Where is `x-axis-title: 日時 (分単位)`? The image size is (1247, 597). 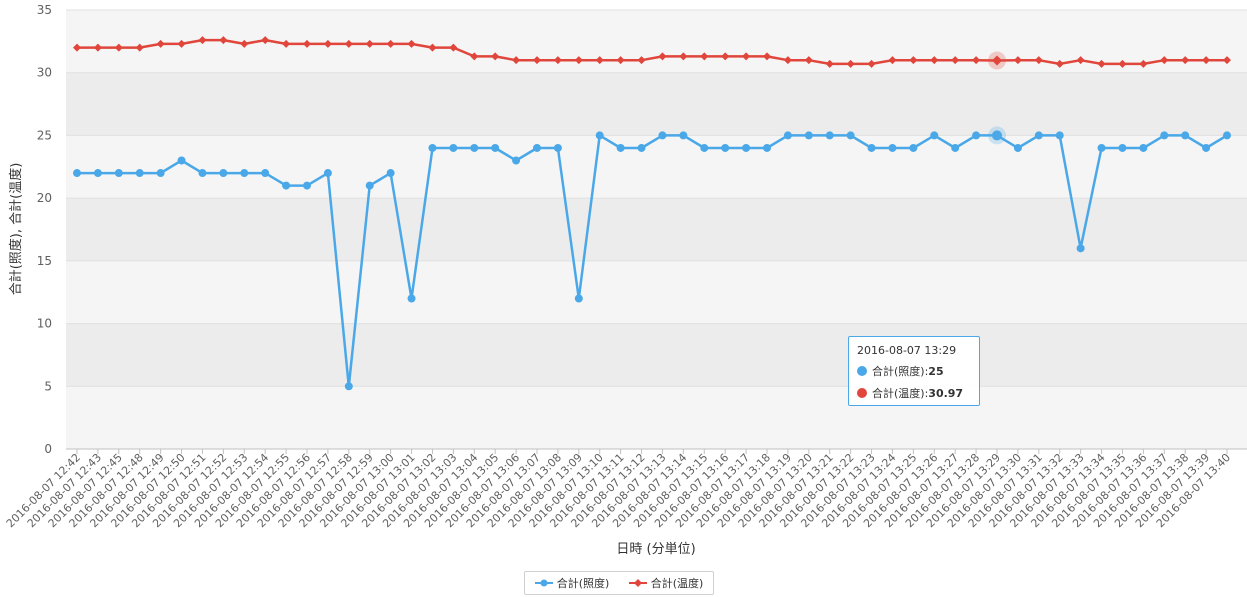 x-axis-title: 日時 (分単位) is located at coordinates (655, 549).